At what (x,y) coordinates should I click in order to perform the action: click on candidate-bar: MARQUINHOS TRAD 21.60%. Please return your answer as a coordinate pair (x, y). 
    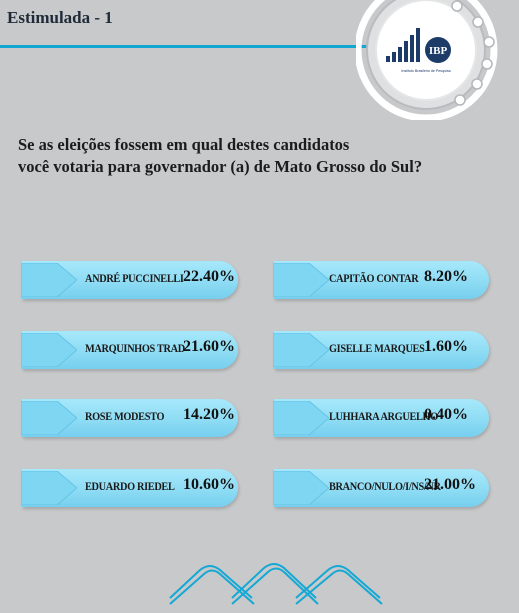
    Looking at the image, I should click on (129, 350).